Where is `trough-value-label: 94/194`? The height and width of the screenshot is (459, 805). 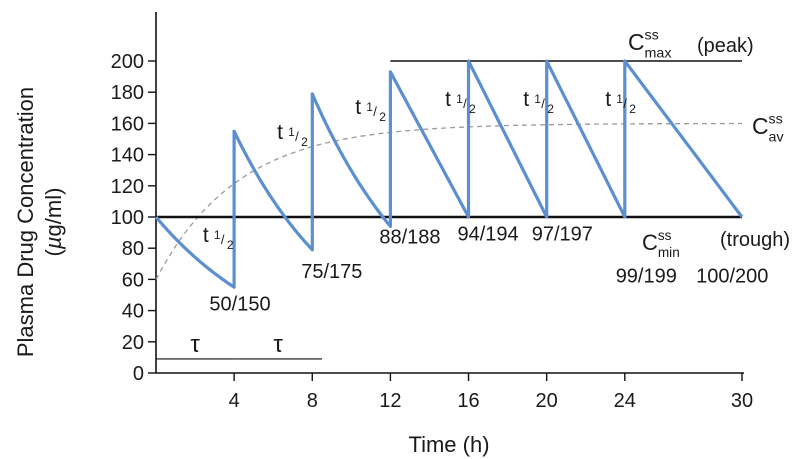 trough-value-label: 94/194 is located at coordinates (487, 234).